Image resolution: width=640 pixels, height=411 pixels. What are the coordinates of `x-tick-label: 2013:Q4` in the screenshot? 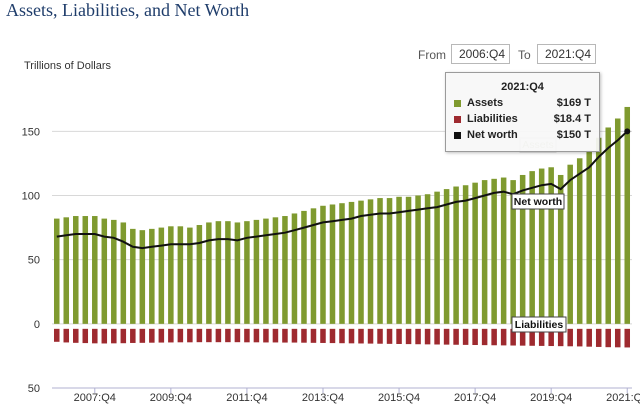 It's located at (323, 398).